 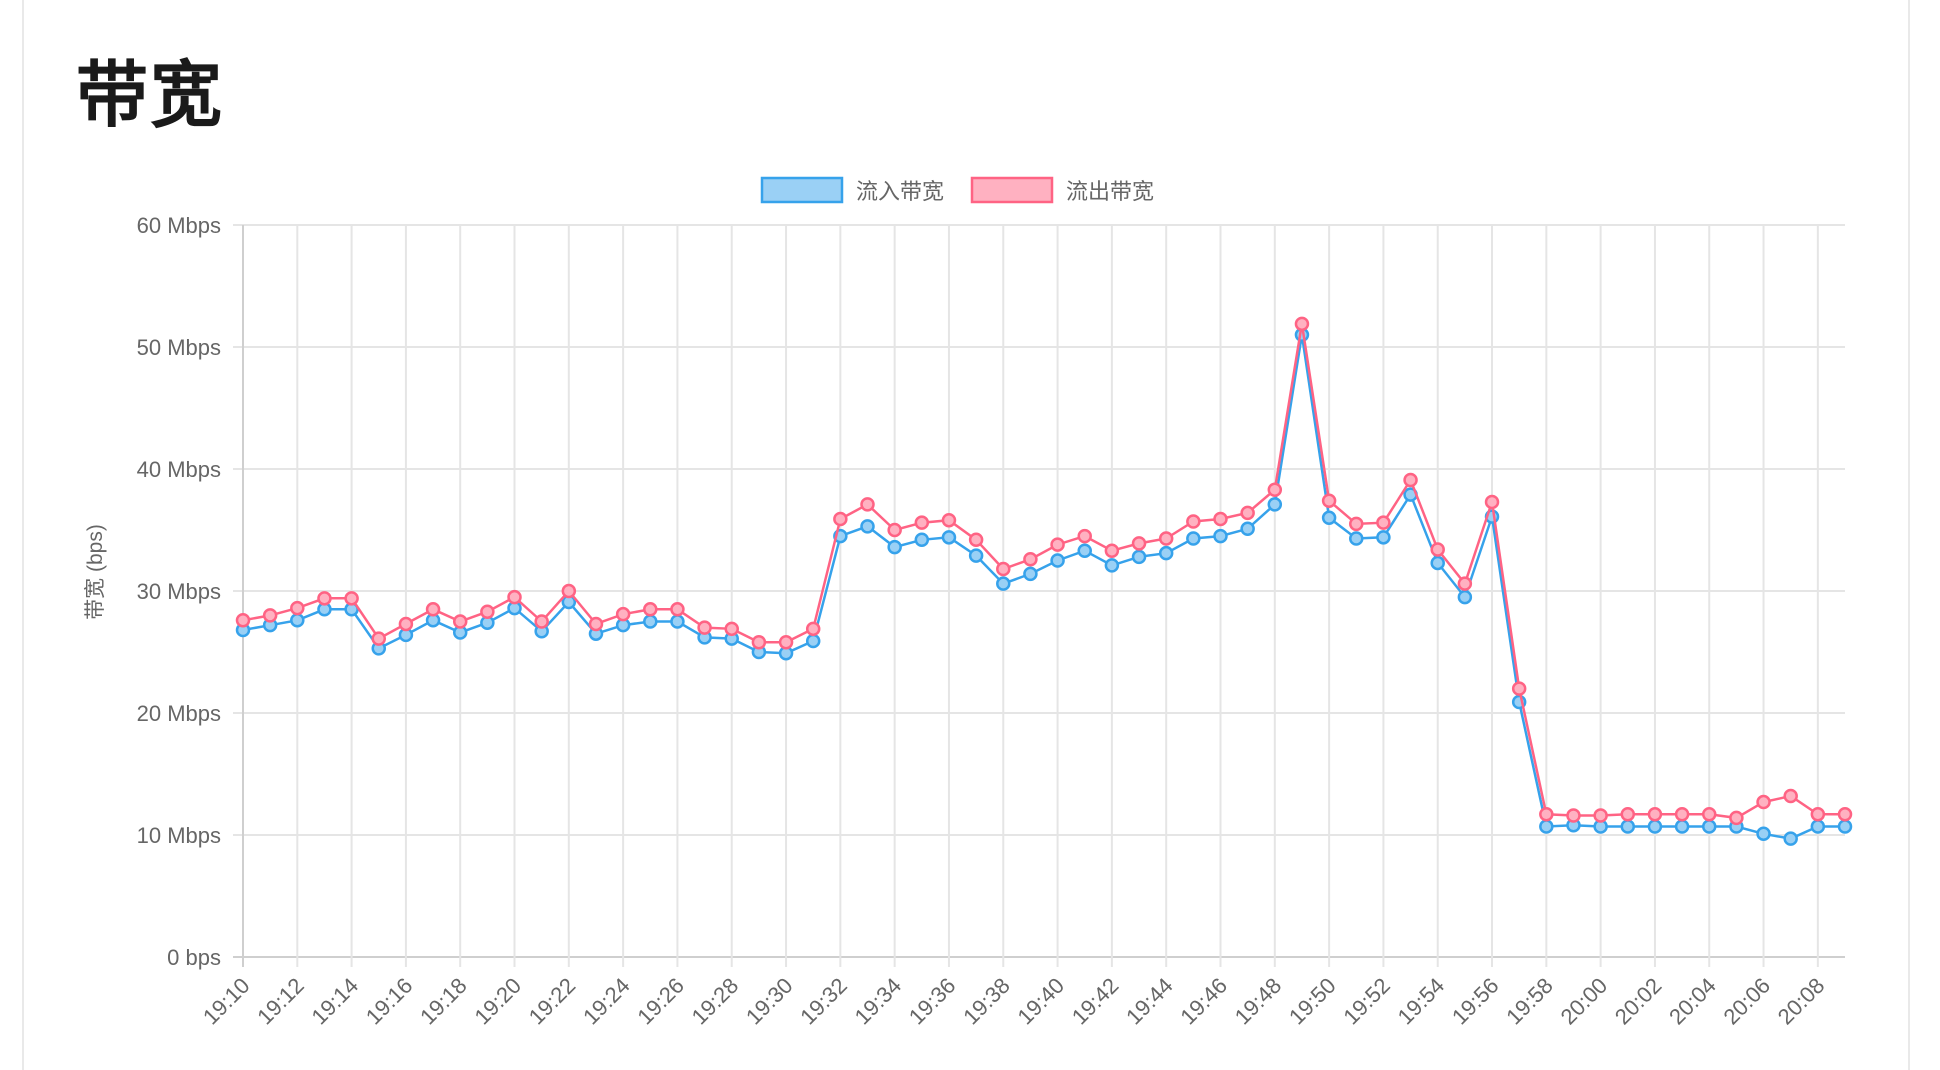 What do you see at coordinates (335, 1001) in the screenshot?
I see `x-tick-label: 19:14` at bounding box center [335, 1001].